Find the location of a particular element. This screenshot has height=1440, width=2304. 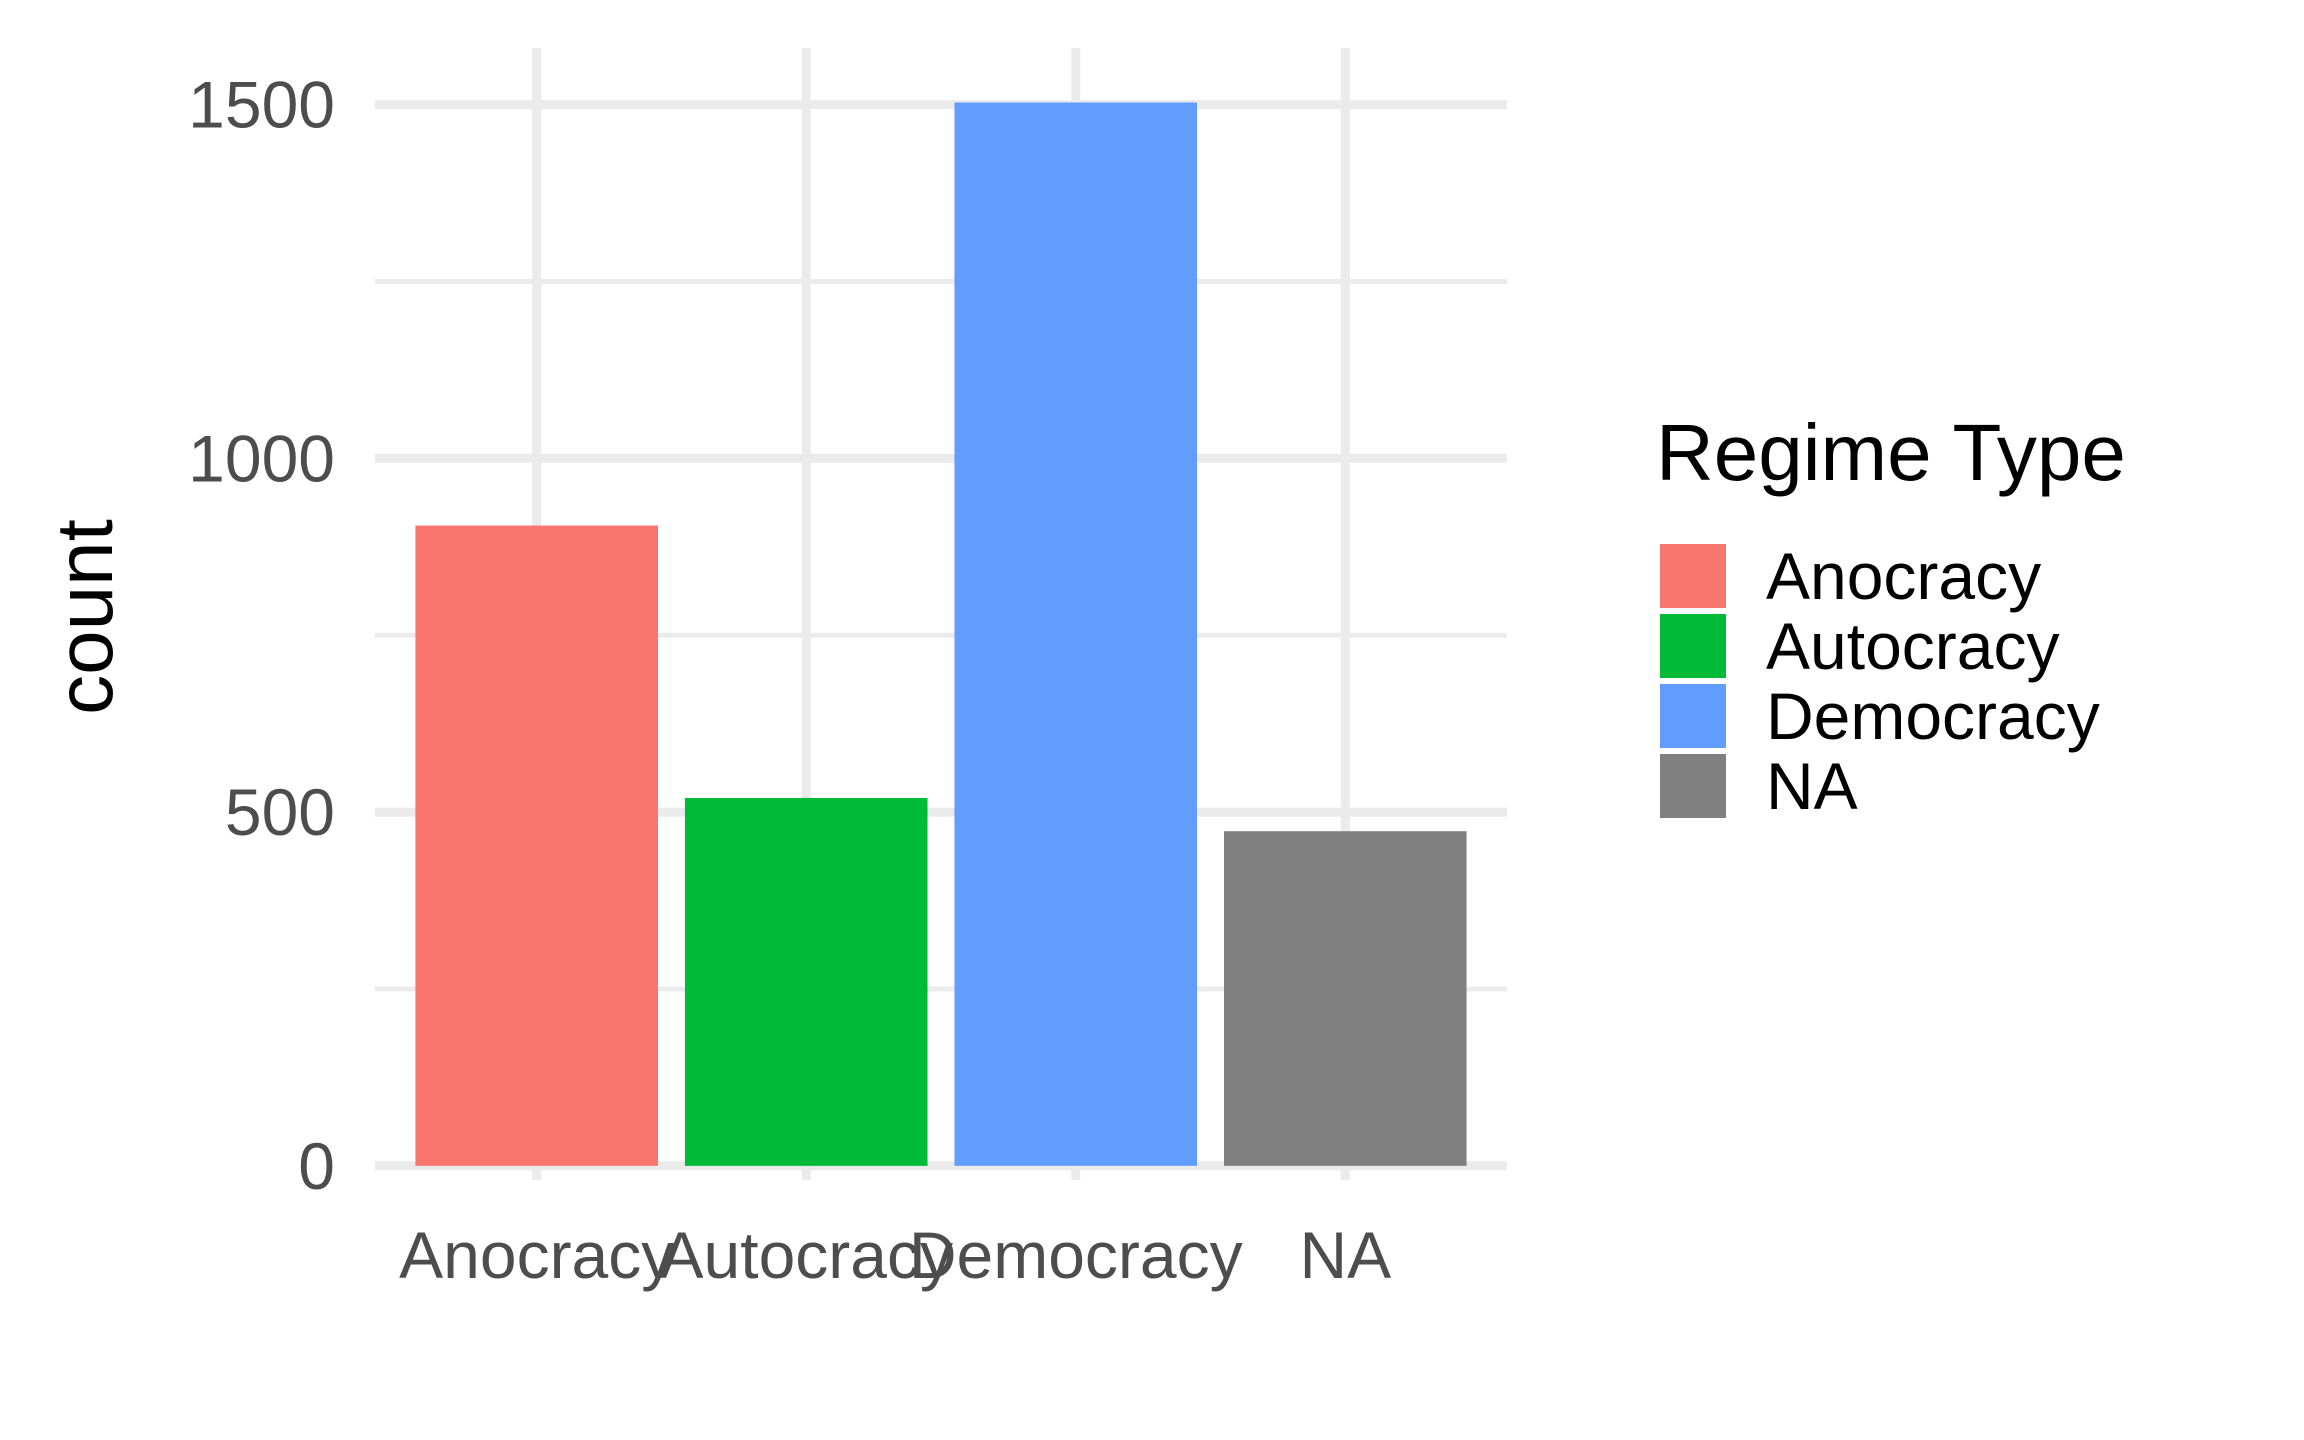

x-tick-label: NA is located at coordinates (1345, 1255).